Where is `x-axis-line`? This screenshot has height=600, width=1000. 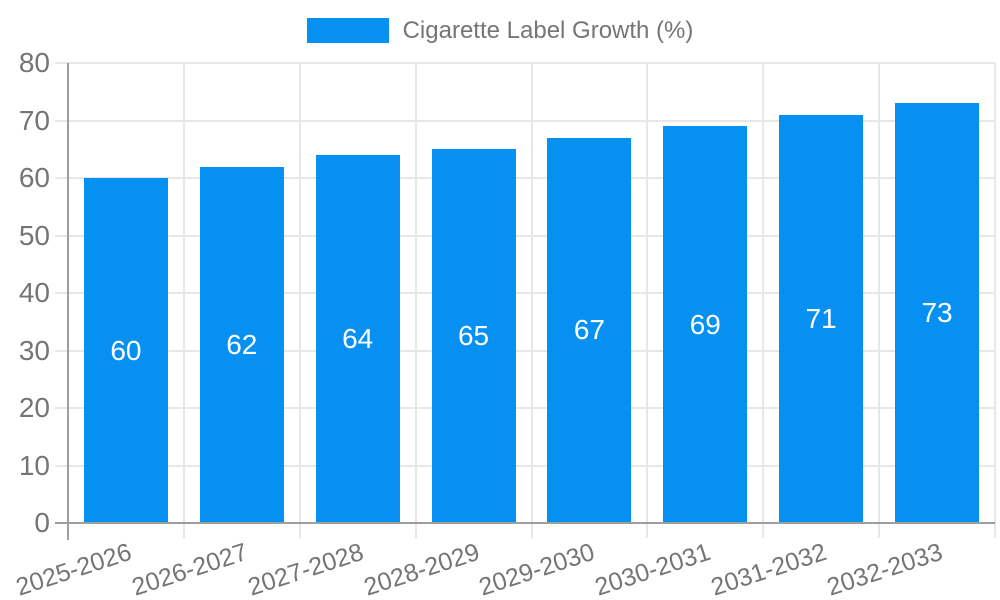
x-axis-line is located at coordinates (525, 523).